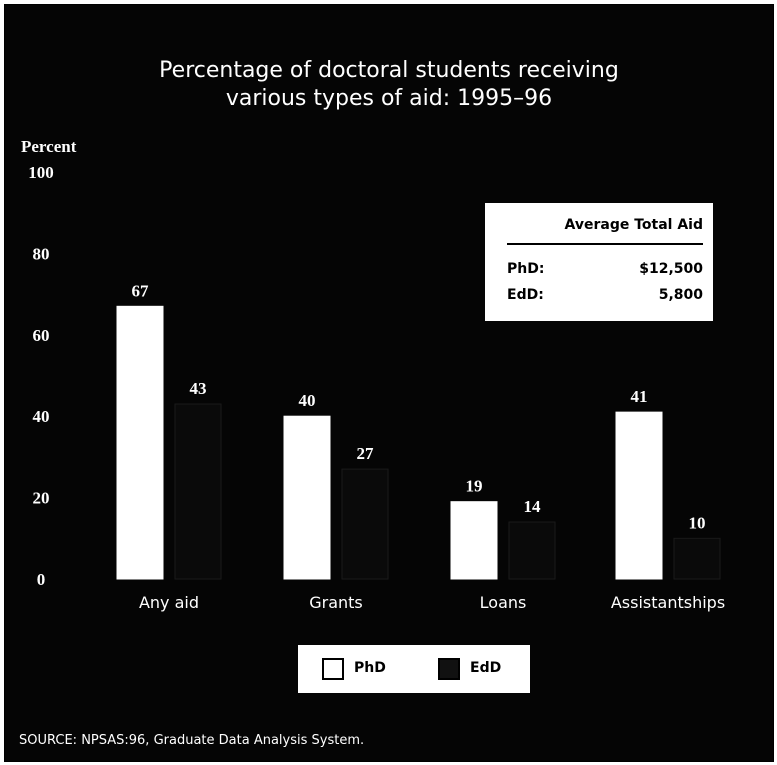  Describe the element at coordinates (605, 244) in the screenshot. I see `inset-rule` at that location.